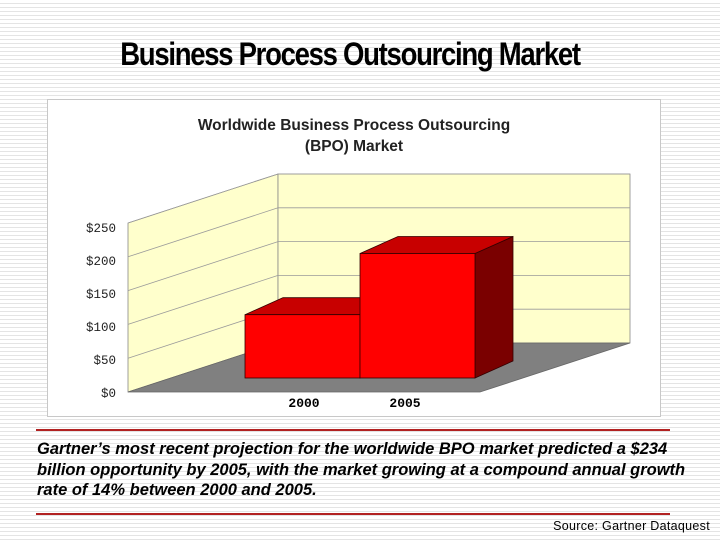 The width and height of the screenshot is (720, 540). What do you see at coordinates (354, 146) in the screenshot?
I see `chart-title-line-2: (BPO) Market` at bounding box center [354, 146].